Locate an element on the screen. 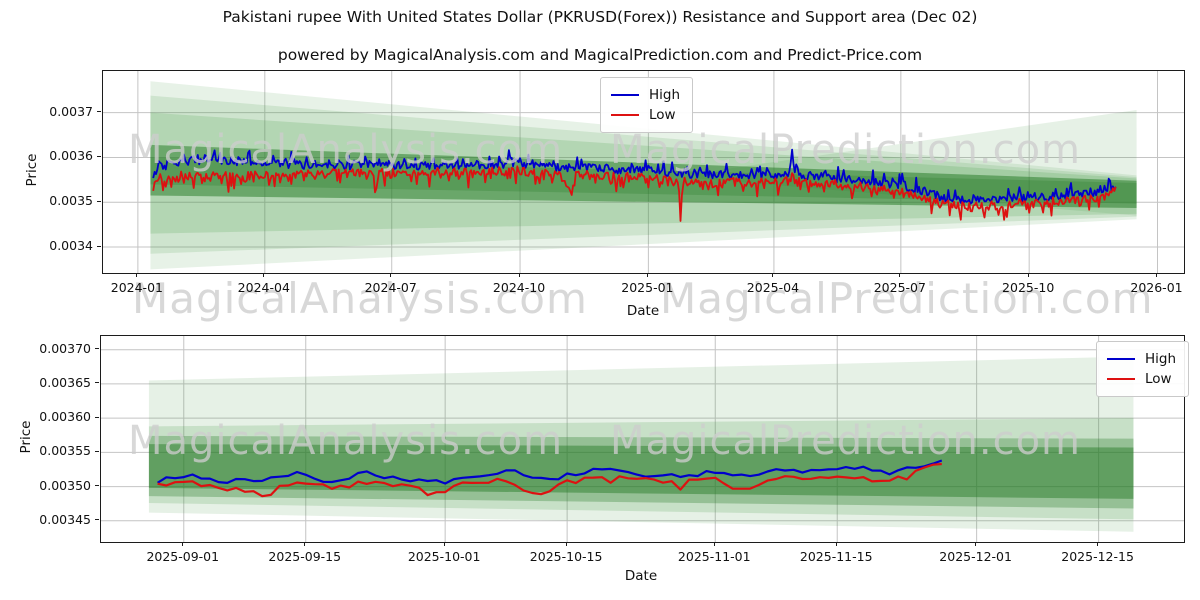 The width and height of the screenshot is (1200, 600). y-tick-label: 0.00355 is located at coordinates (65, 451).